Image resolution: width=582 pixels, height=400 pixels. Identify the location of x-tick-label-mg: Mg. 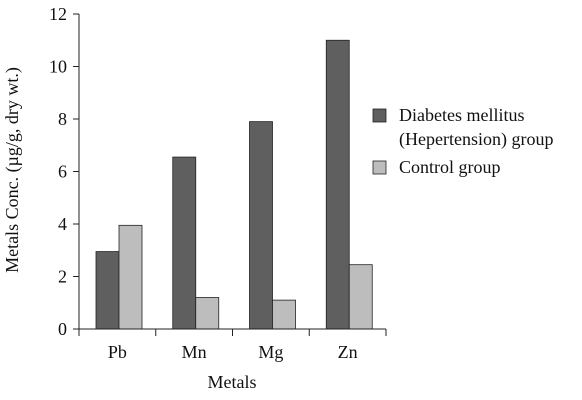
(270, 352).